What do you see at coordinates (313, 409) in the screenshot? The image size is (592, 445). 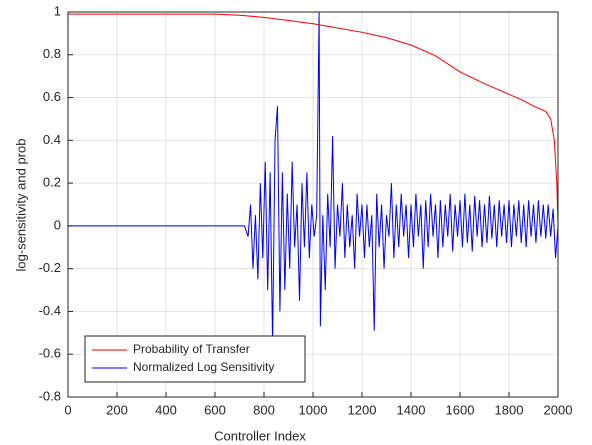 I see `x-tick-label: 1000` at bounding box center [313, 409].